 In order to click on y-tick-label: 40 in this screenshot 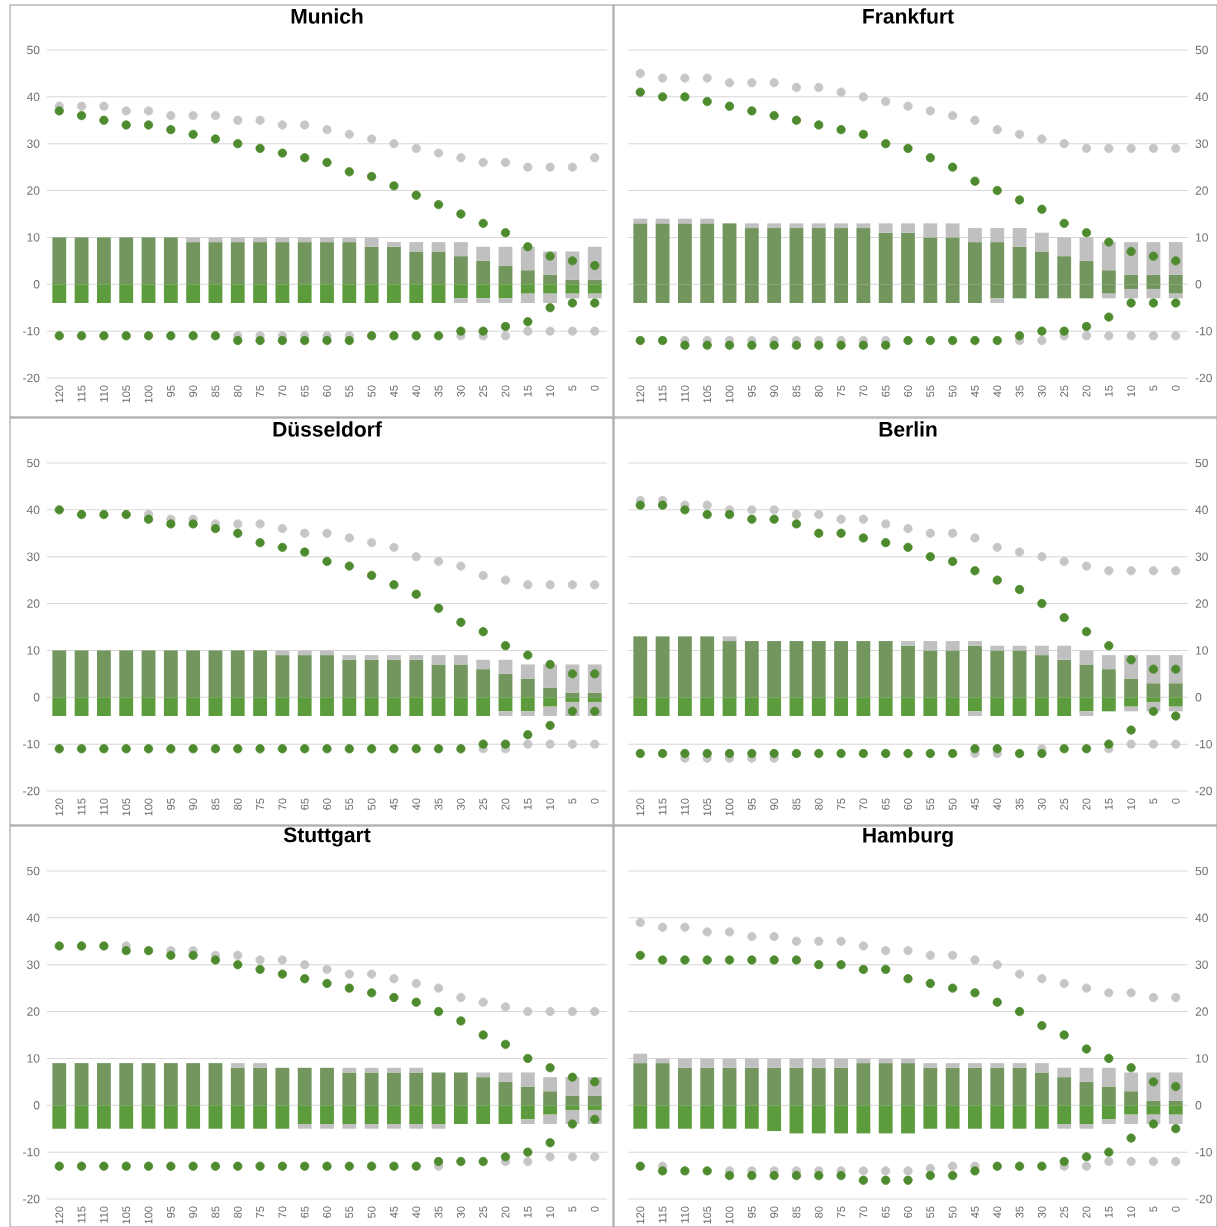, I will do `click(33, 510)`.